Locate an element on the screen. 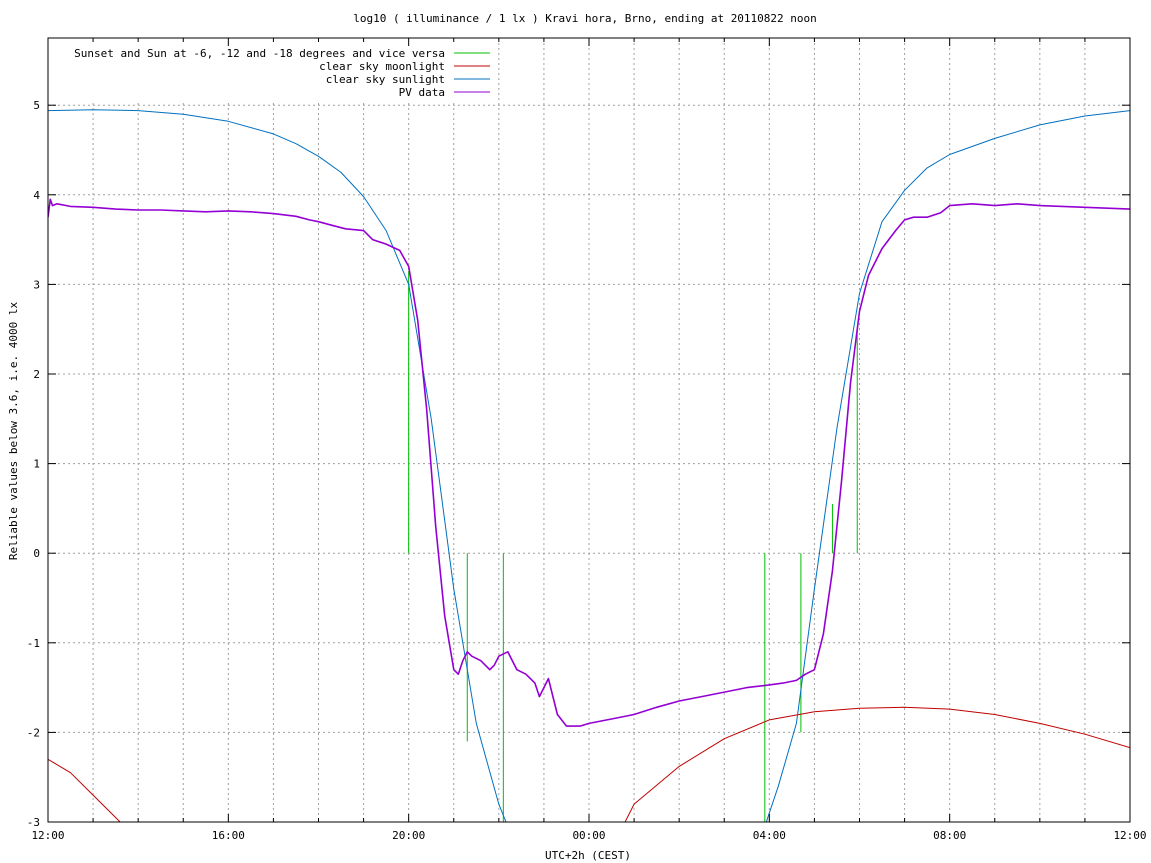 Image resolution: width=1151 pixels, height=863 pixels. y-tick-label: -1 is located at coordinates (33, 643).